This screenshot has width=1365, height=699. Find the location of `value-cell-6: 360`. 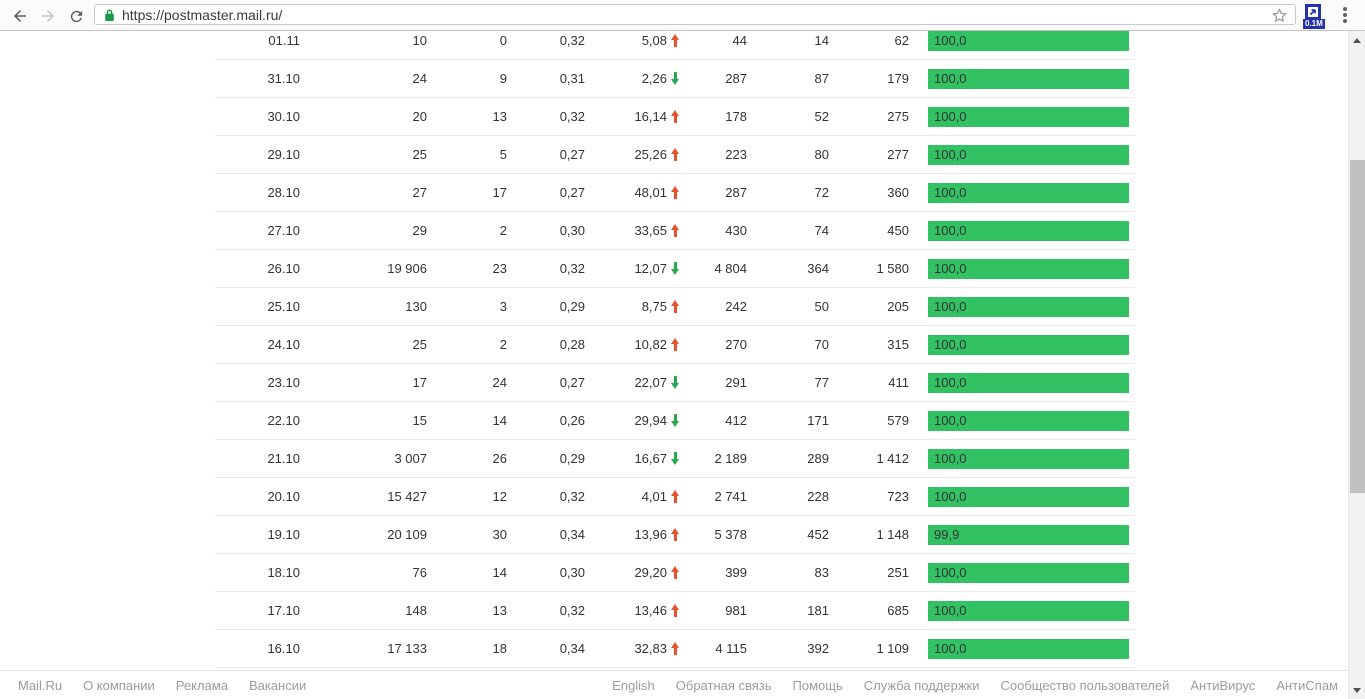

value-cell-6: 360 is located at coordinates (898, 192).